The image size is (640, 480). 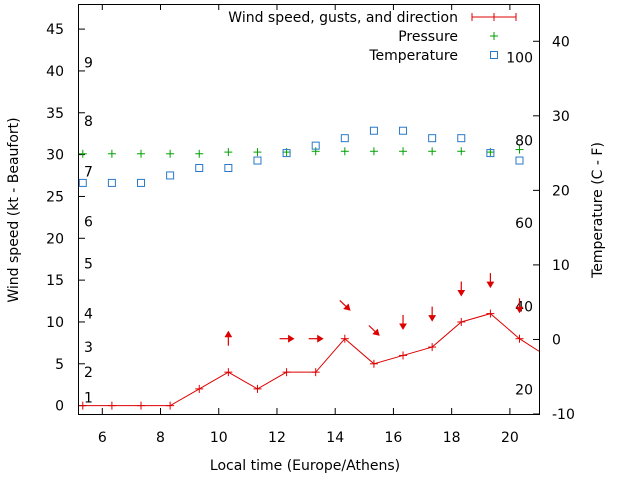 I want to click on beaufort-label: 4, so click(x=88, y=315).